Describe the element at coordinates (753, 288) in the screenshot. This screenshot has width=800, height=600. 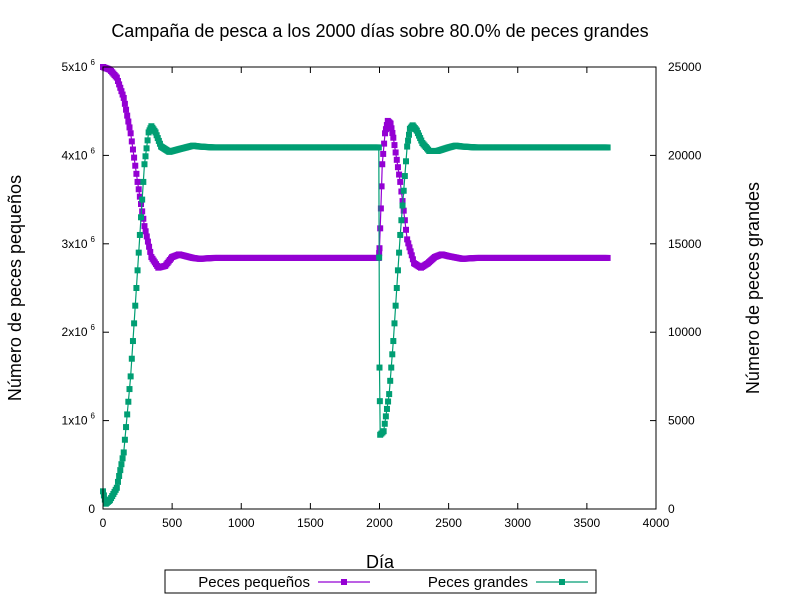
I see `y-axis-right-title: Número de peces grandes` at that location.